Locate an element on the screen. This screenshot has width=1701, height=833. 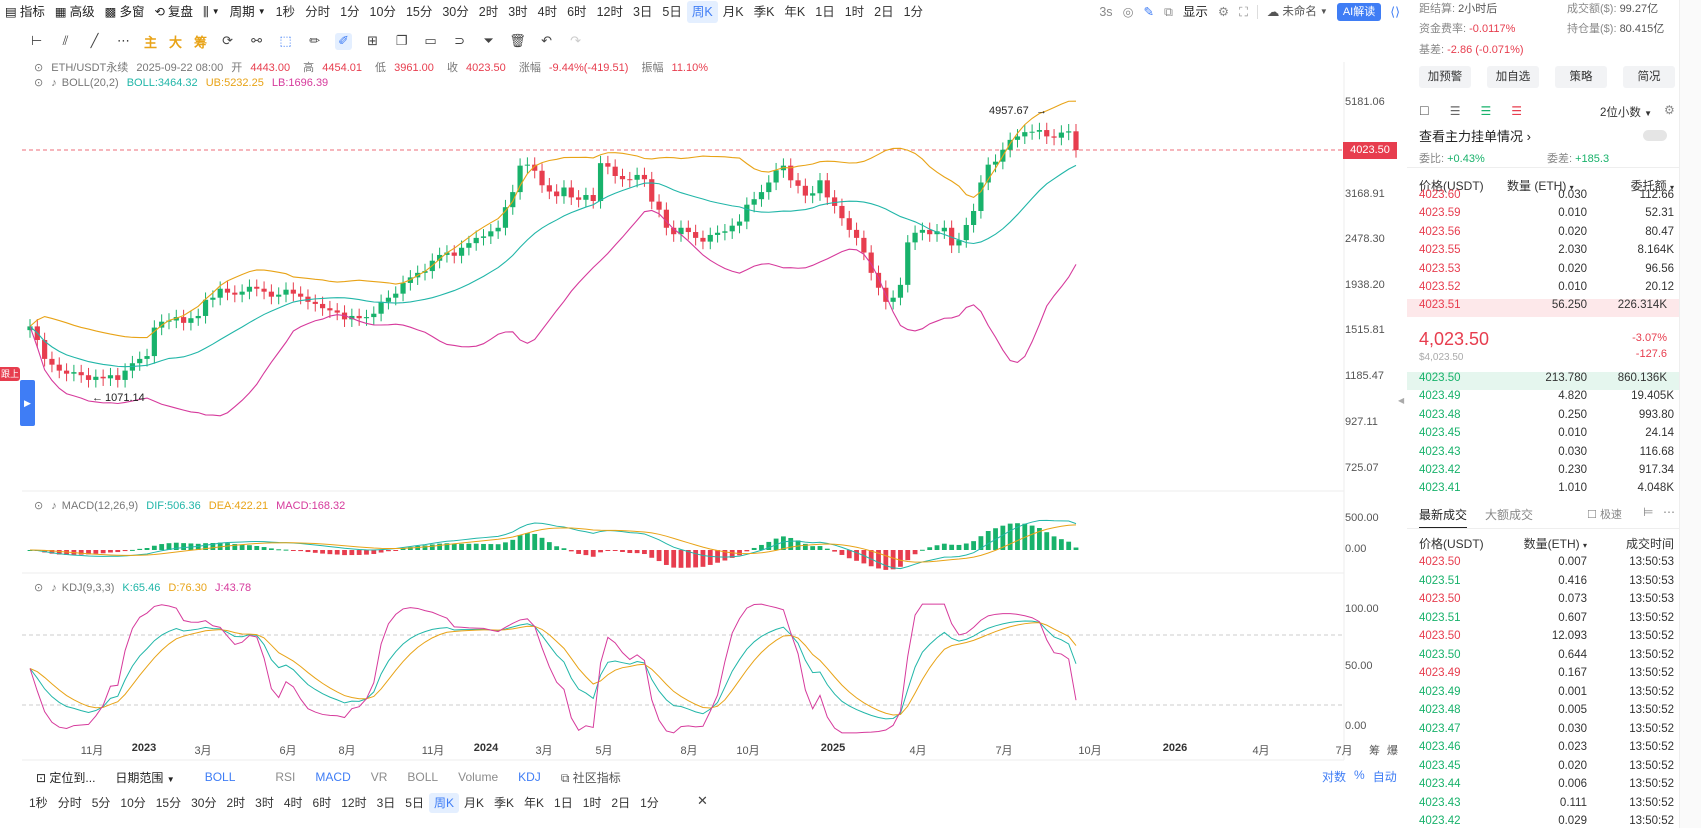
sub-indicator-kdj: KDJ is located at coordinates (529, 777).